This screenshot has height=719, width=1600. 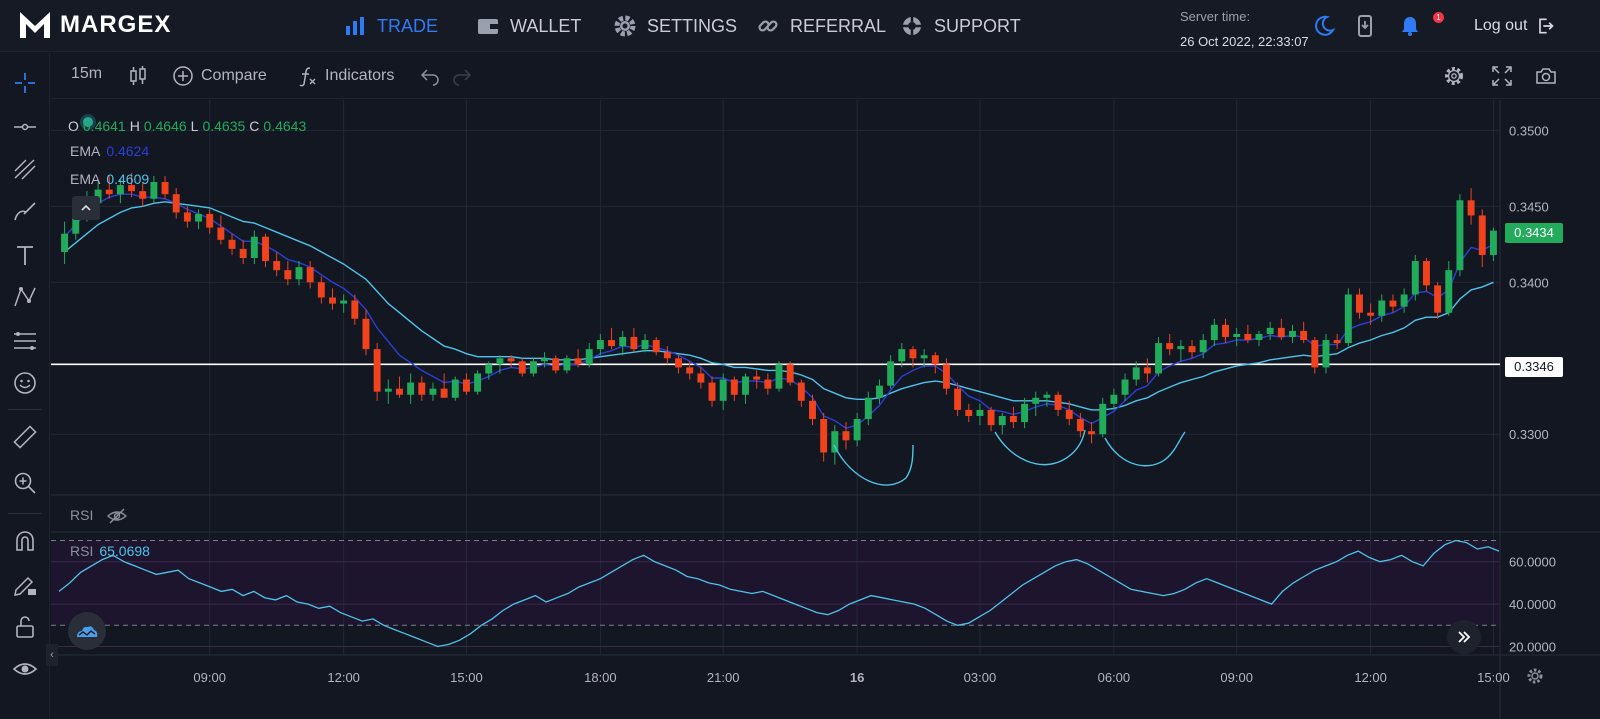 I want to click on rsi-line, so click(x=779, y=593).